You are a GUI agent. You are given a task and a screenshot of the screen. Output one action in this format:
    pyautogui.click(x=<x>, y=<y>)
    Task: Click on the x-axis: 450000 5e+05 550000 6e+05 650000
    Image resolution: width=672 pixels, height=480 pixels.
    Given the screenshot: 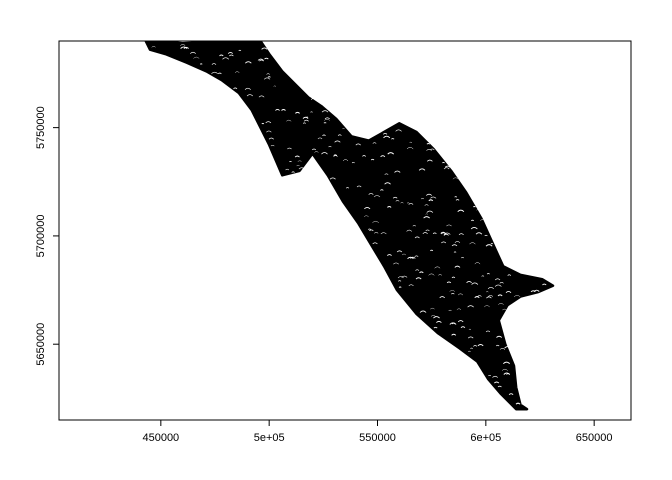 What is the action you would take?
    pyautogui.click(x=377, y=432)
    